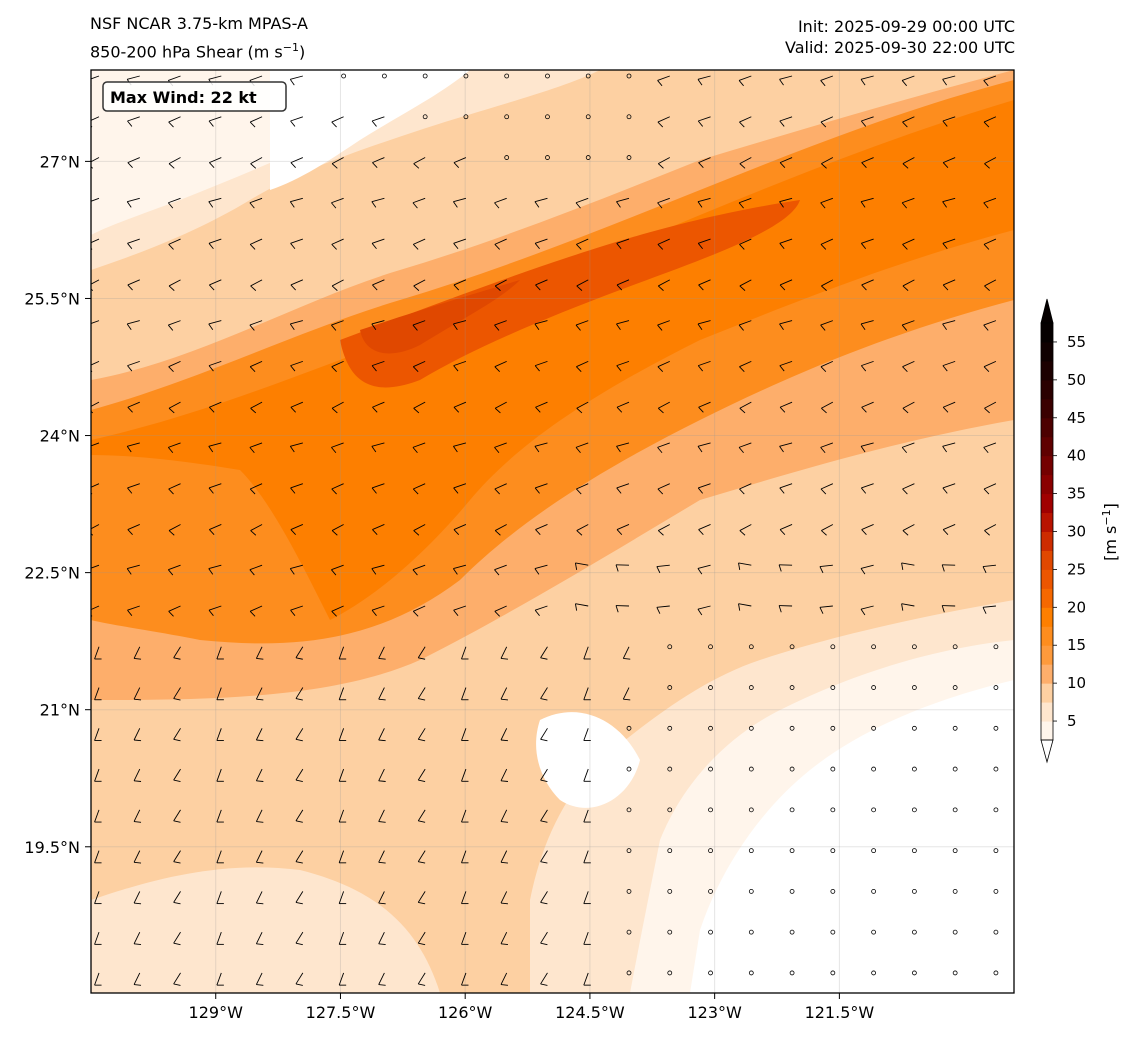 The image size is (1137, 1037). What do you see at coordinates (1047, 311) in the screenshot?
I see `colorbar-extend-max` at bounding box center [1047, 311].